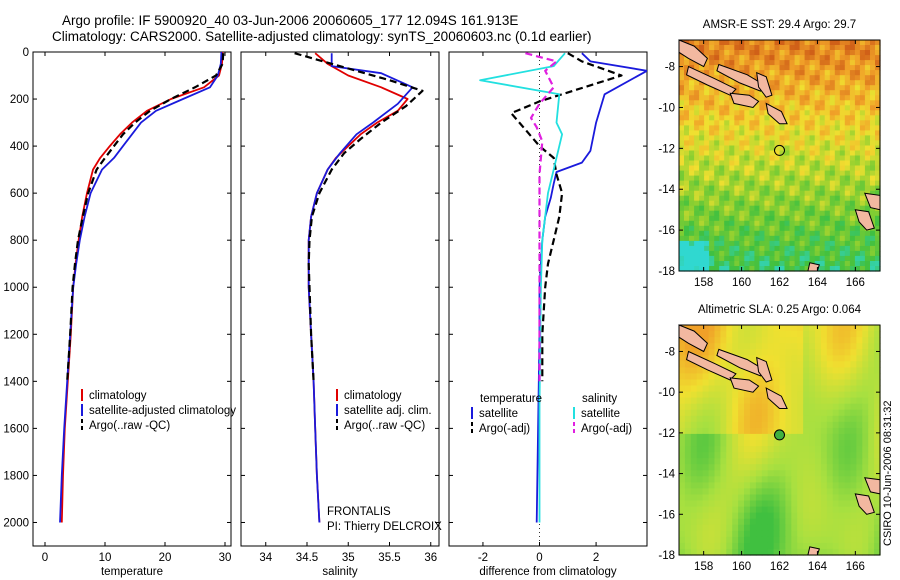  Describe the element at coordinates (596, 558) in the screenshot. I see `x-tick-label: 2` at that location.